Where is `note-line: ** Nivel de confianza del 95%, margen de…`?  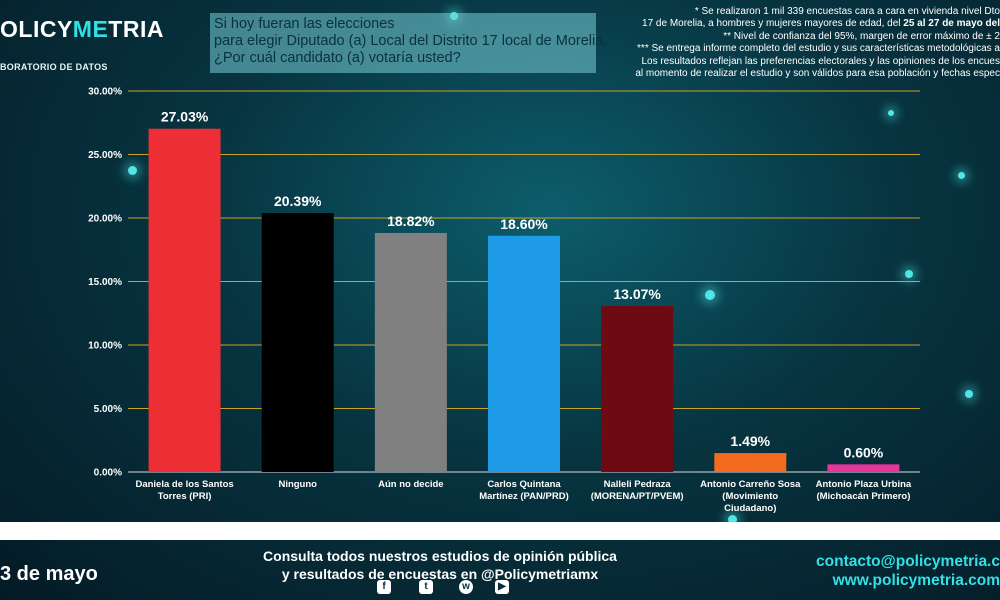
note-line: ** Nivel de confianza del 95%, margen de… is located at coordinates (861, 36).